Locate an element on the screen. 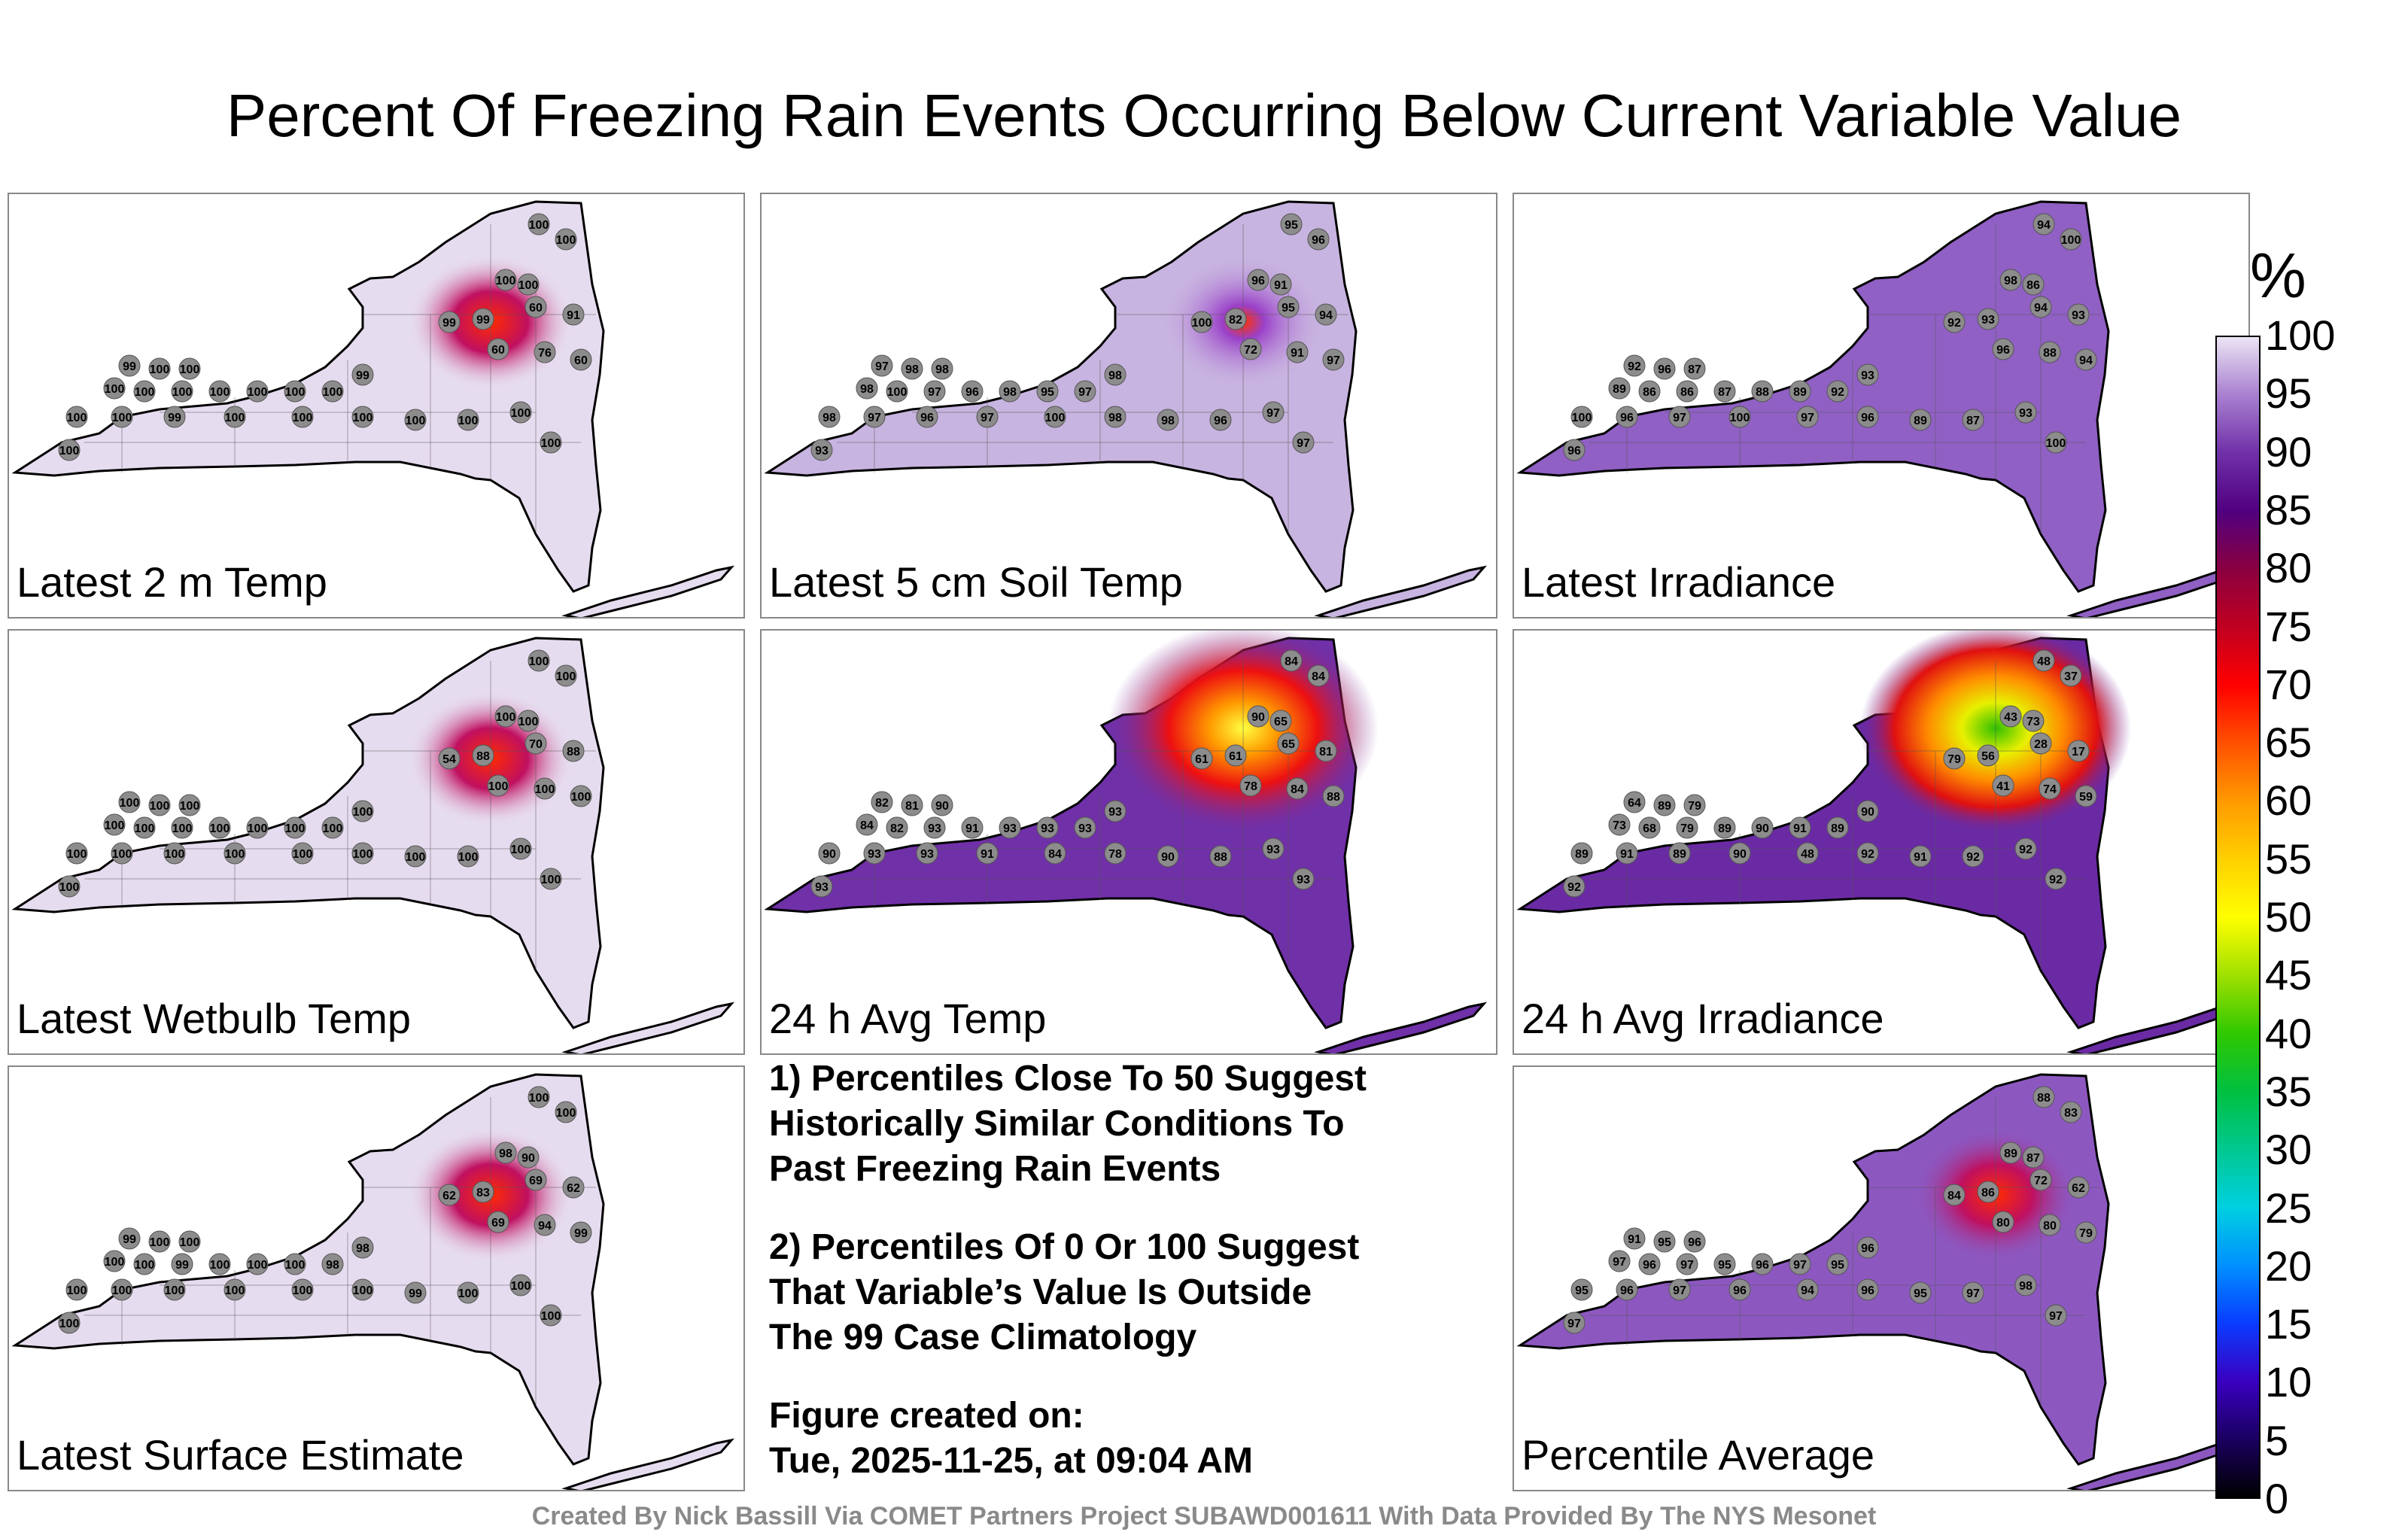  station-value: 87 is located at coordinates (2033, 1157).